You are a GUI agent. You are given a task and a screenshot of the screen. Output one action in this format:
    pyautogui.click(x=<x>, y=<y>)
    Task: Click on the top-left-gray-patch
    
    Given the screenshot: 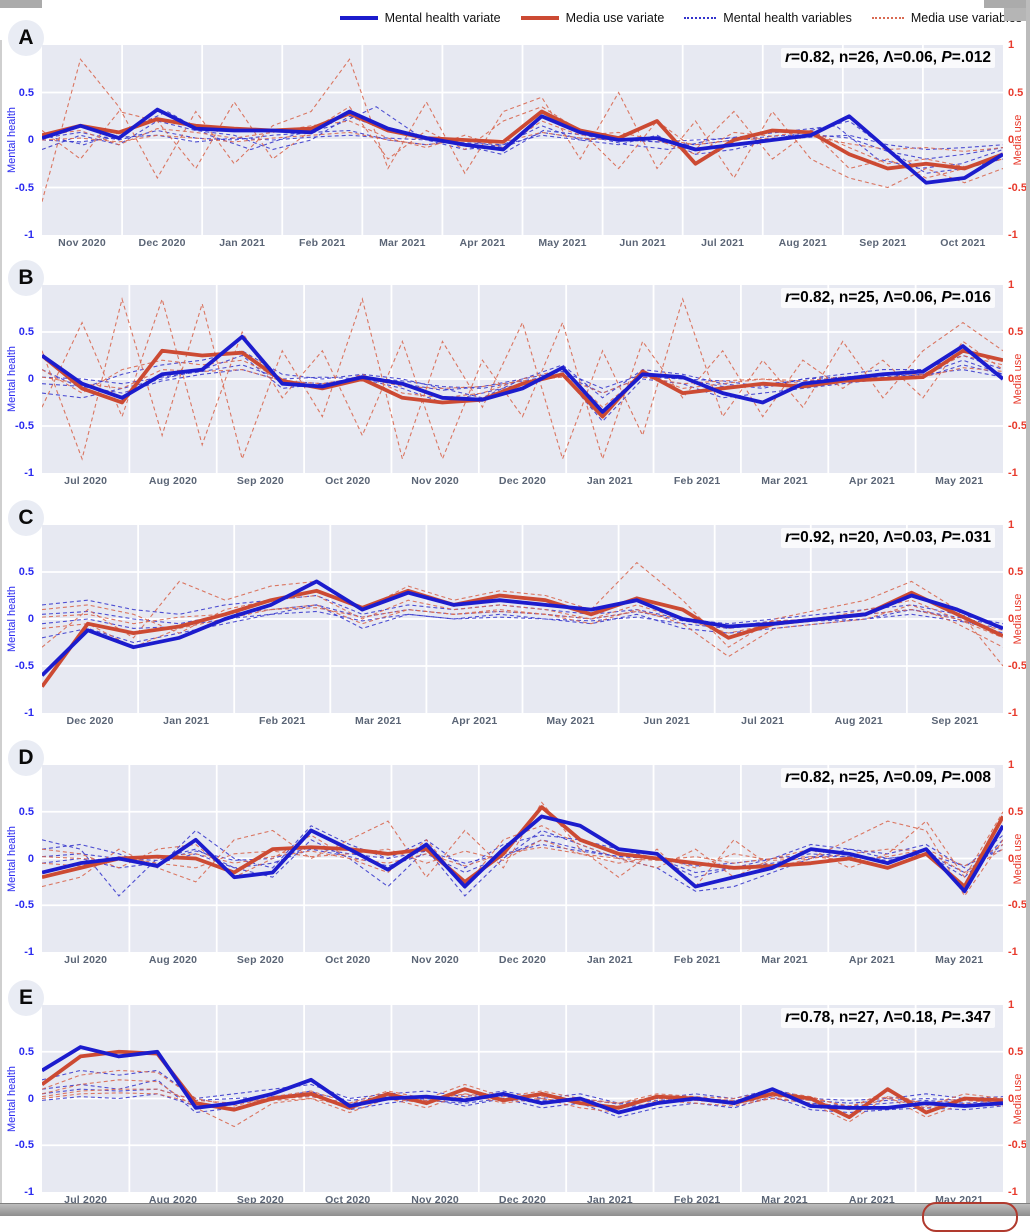 What is the action you would take?
    pyautogui.click(x=21, y=4)
    